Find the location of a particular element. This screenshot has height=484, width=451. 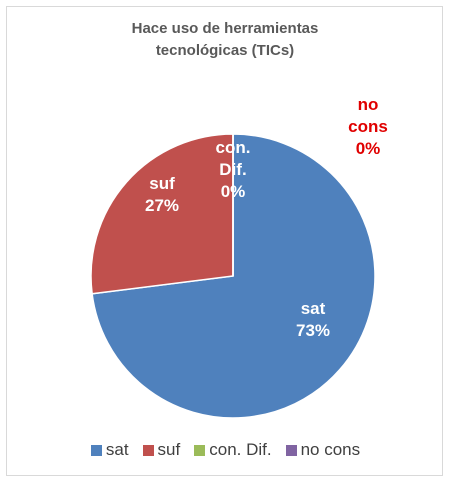

data-label: no cons 0% is located at coordinates (368, 127).